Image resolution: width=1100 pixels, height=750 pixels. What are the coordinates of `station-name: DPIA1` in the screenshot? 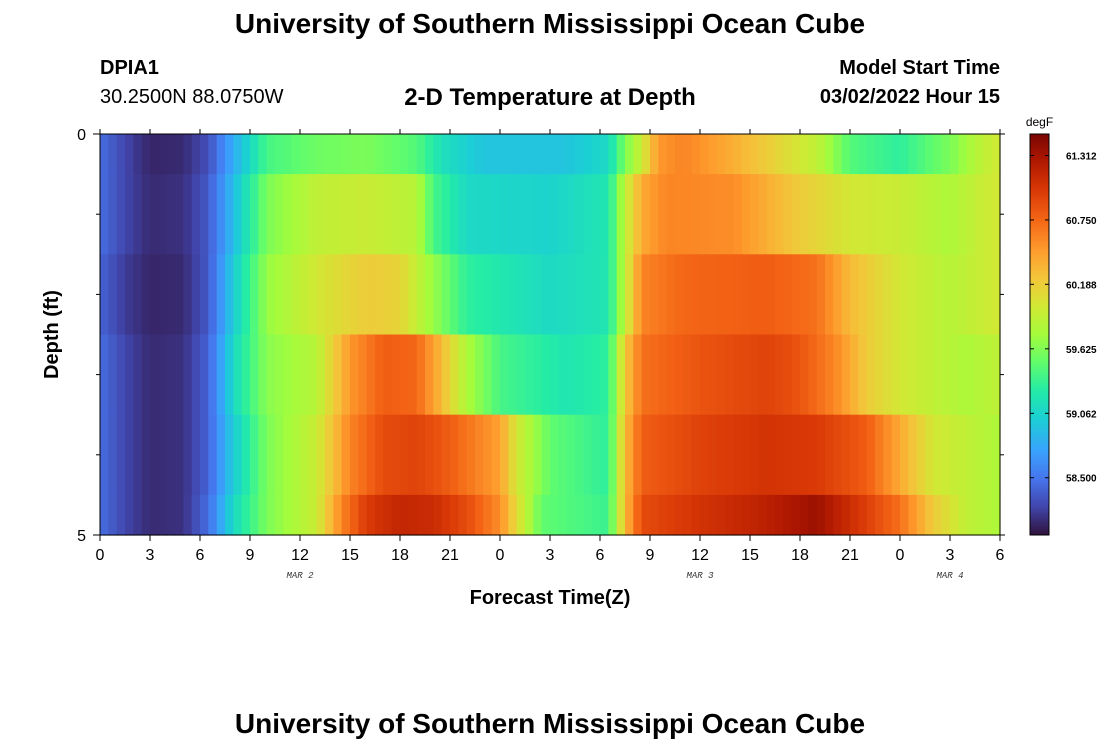 It's located at (129, 68).